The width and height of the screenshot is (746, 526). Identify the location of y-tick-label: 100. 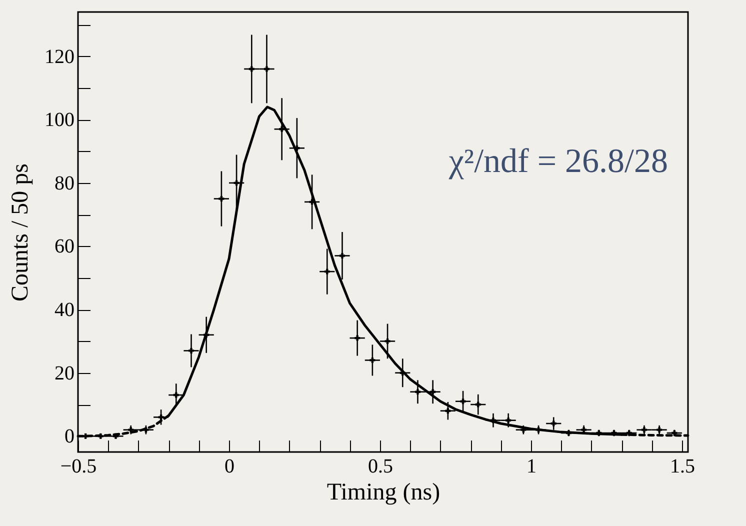
(59, 120).